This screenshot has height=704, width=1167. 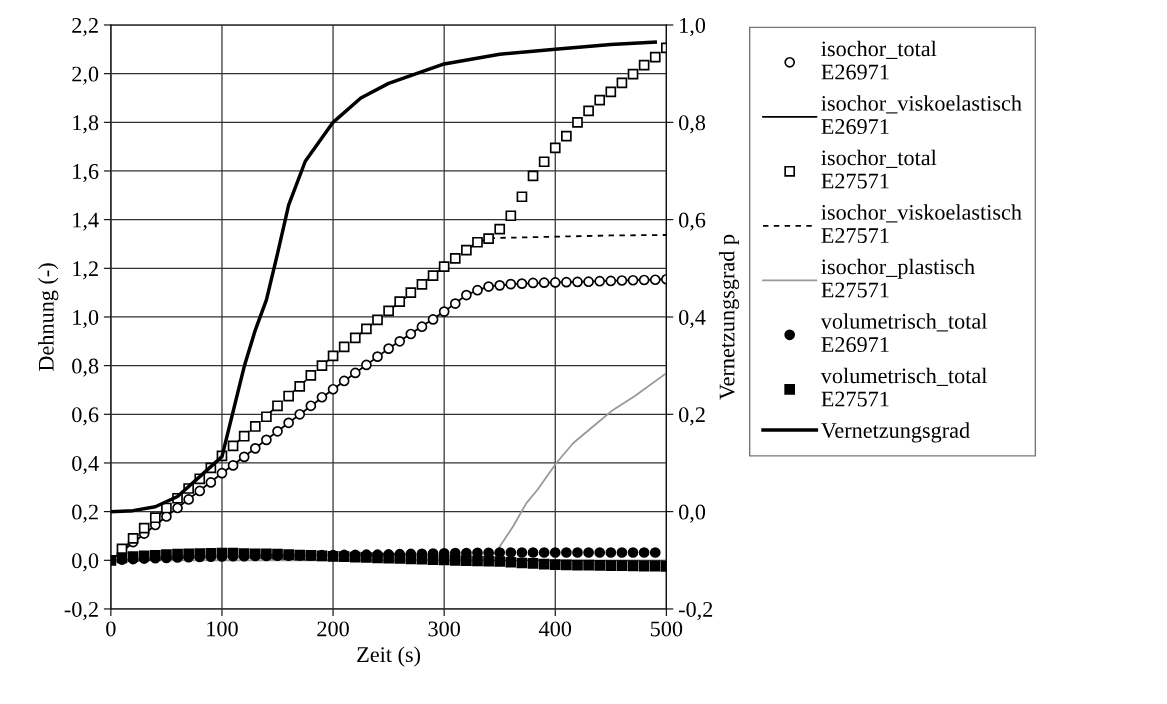 What do you see at coordinates (898, 278) in the screenshot?
I see `legend-label: isochor_plastisch E27571` at bounding box center [898, 278].